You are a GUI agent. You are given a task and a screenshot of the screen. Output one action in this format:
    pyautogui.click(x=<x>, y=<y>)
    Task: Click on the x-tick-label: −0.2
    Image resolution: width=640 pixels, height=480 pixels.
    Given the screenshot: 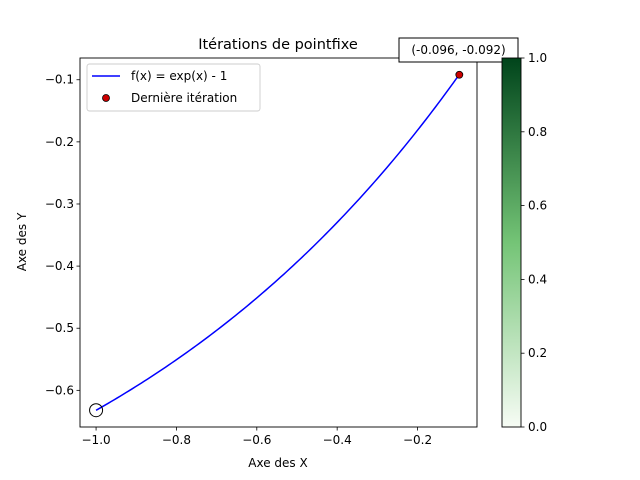 What is the action you would take?
    pyautogui.click(x=417, y=440)
    